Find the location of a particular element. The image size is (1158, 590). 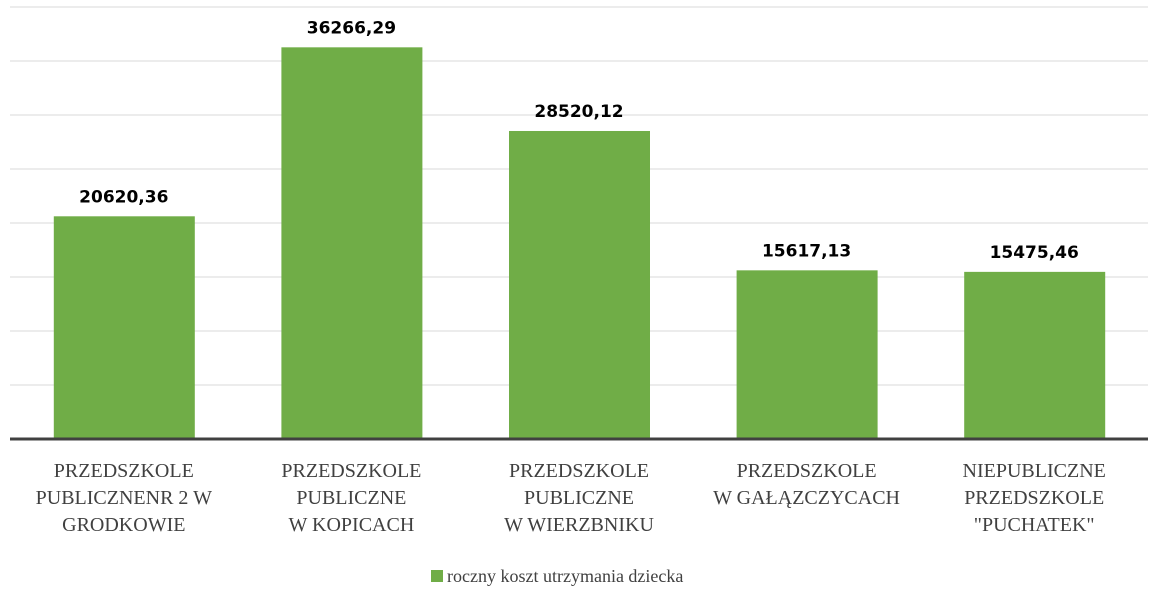

data-label: 28520,12 is located at coordinates (578, 112).